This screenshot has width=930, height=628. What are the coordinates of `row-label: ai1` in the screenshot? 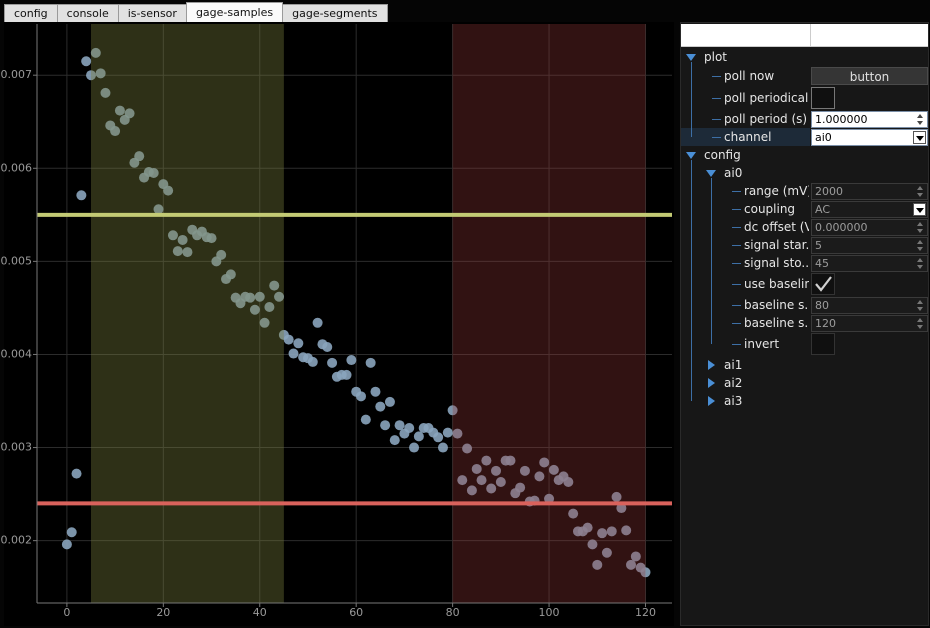 It's located at (733, 365).